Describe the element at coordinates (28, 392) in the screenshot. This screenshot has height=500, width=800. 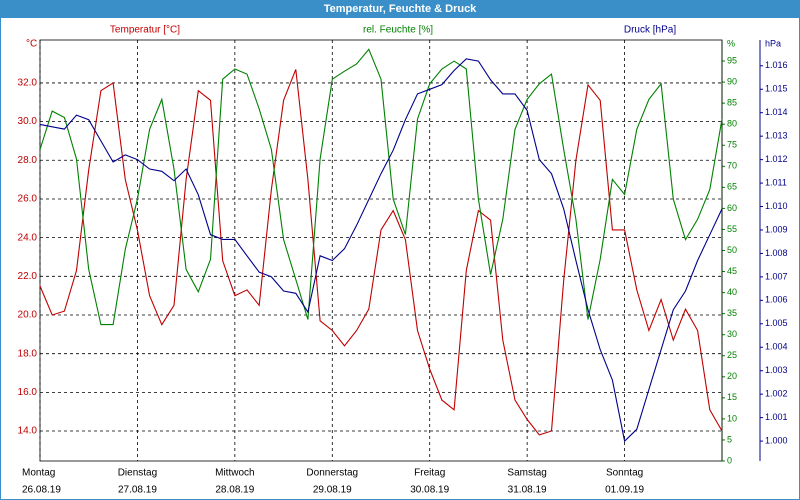
I see `y-tick-label: 16.0` at that location.